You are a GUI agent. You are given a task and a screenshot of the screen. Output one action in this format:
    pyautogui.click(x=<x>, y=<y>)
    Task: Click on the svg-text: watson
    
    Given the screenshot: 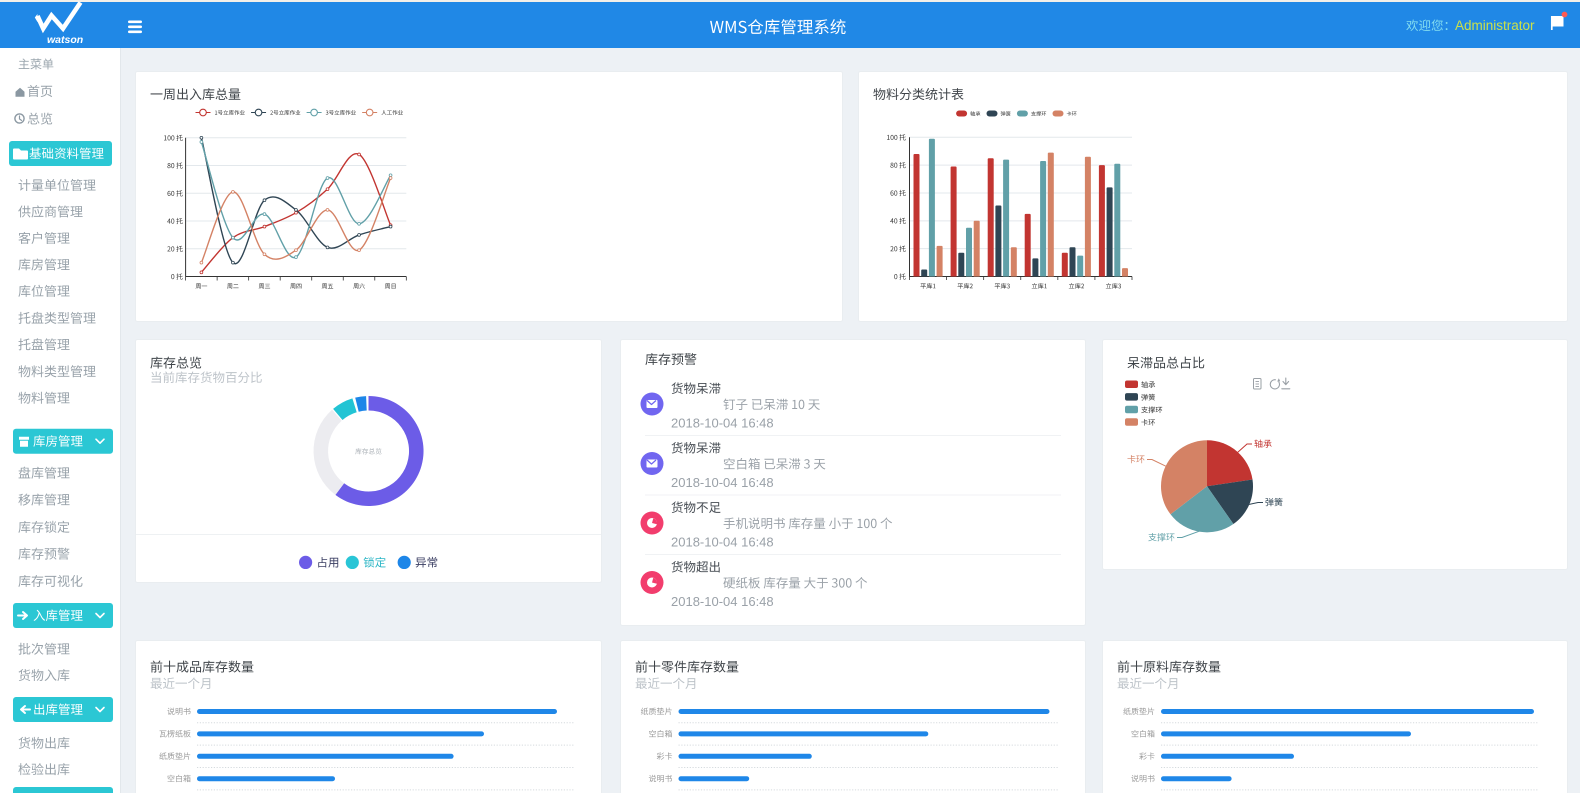 What is the action you would take?
    pyautogui.click(x=65, y=40)
    